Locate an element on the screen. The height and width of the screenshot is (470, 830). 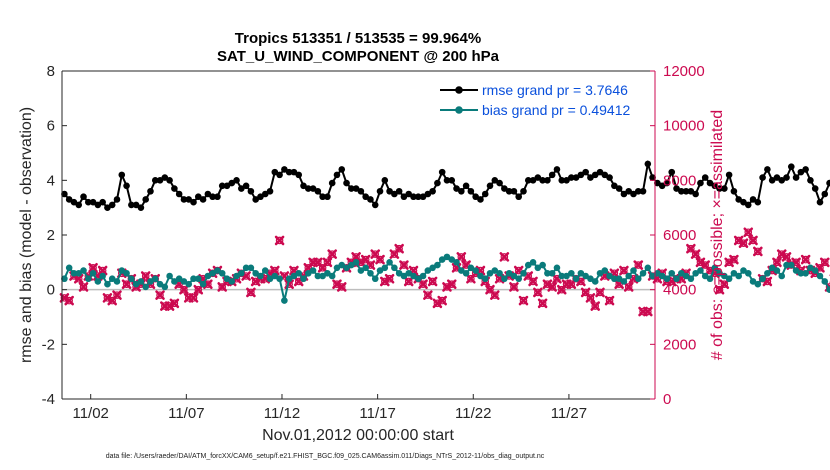
legend-bias-label: bias grand pr = 0.49412 is located at coordinates (556, 110).